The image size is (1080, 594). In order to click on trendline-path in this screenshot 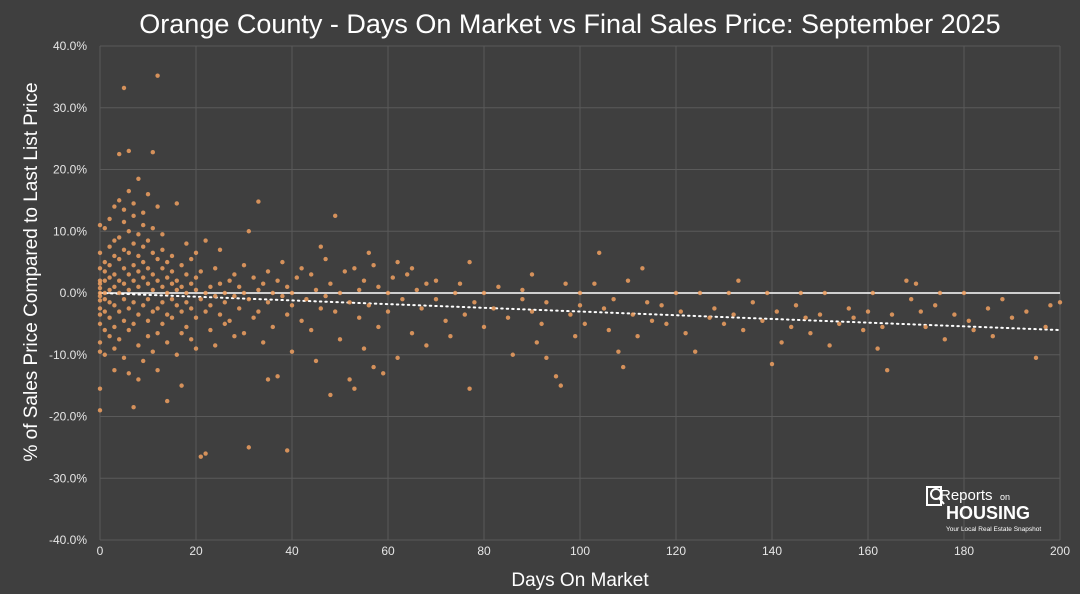, I will do `click(580, 312)`.